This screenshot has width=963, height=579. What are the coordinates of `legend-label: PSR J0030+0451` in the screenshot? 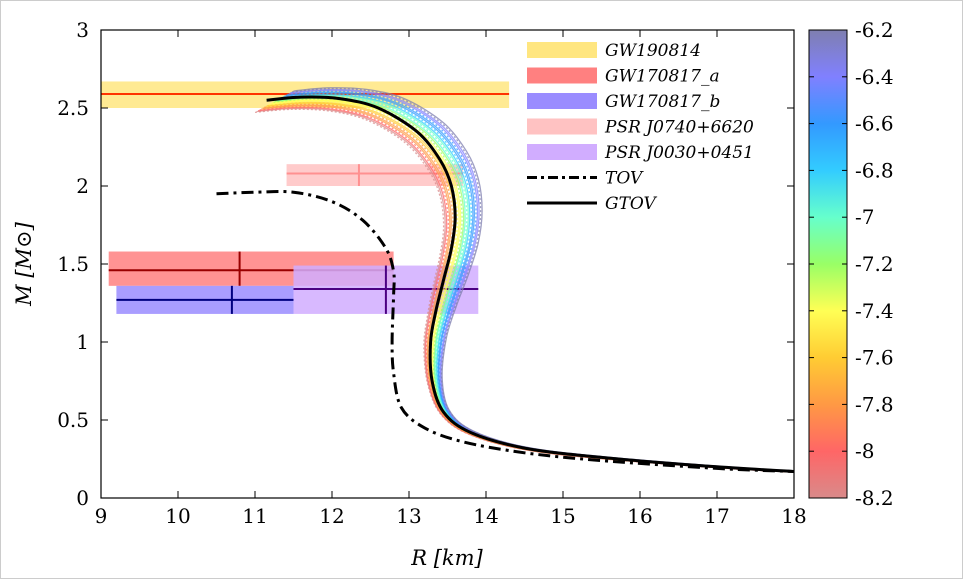 It's located at (679, 153).